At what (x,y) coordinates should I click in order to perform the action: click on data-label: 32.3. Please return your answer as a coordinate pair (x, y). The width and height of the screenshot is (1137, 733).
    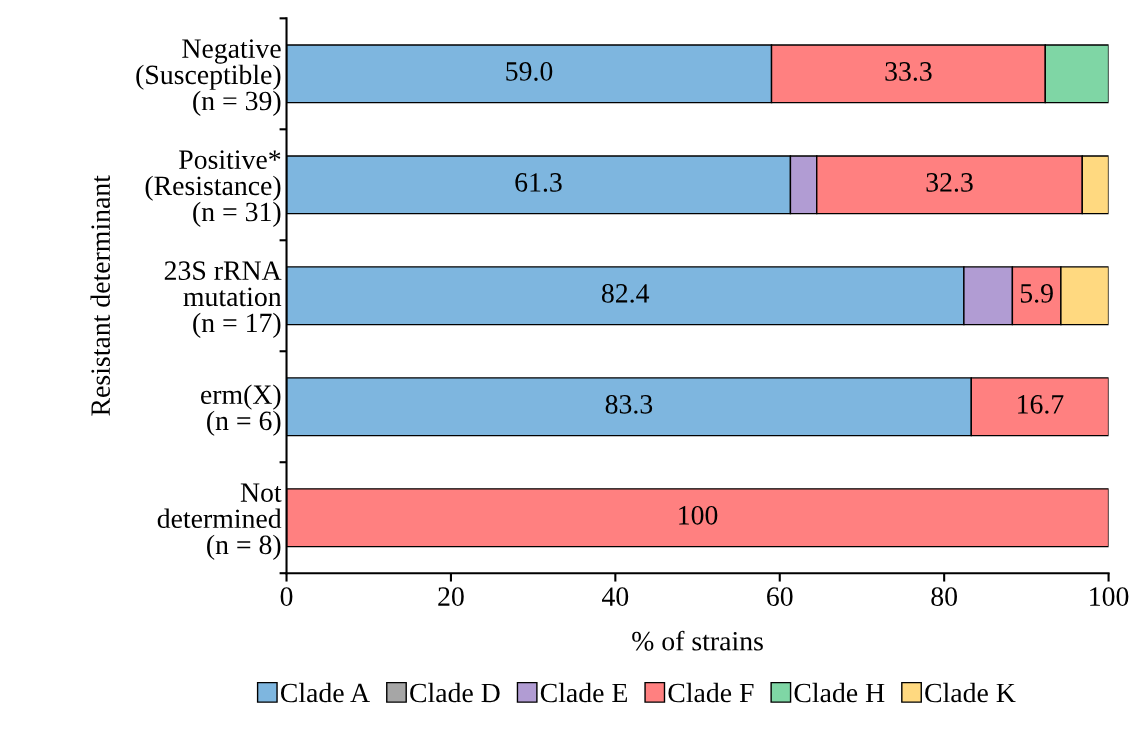
    Looking at the image, I should click on (949, 182).